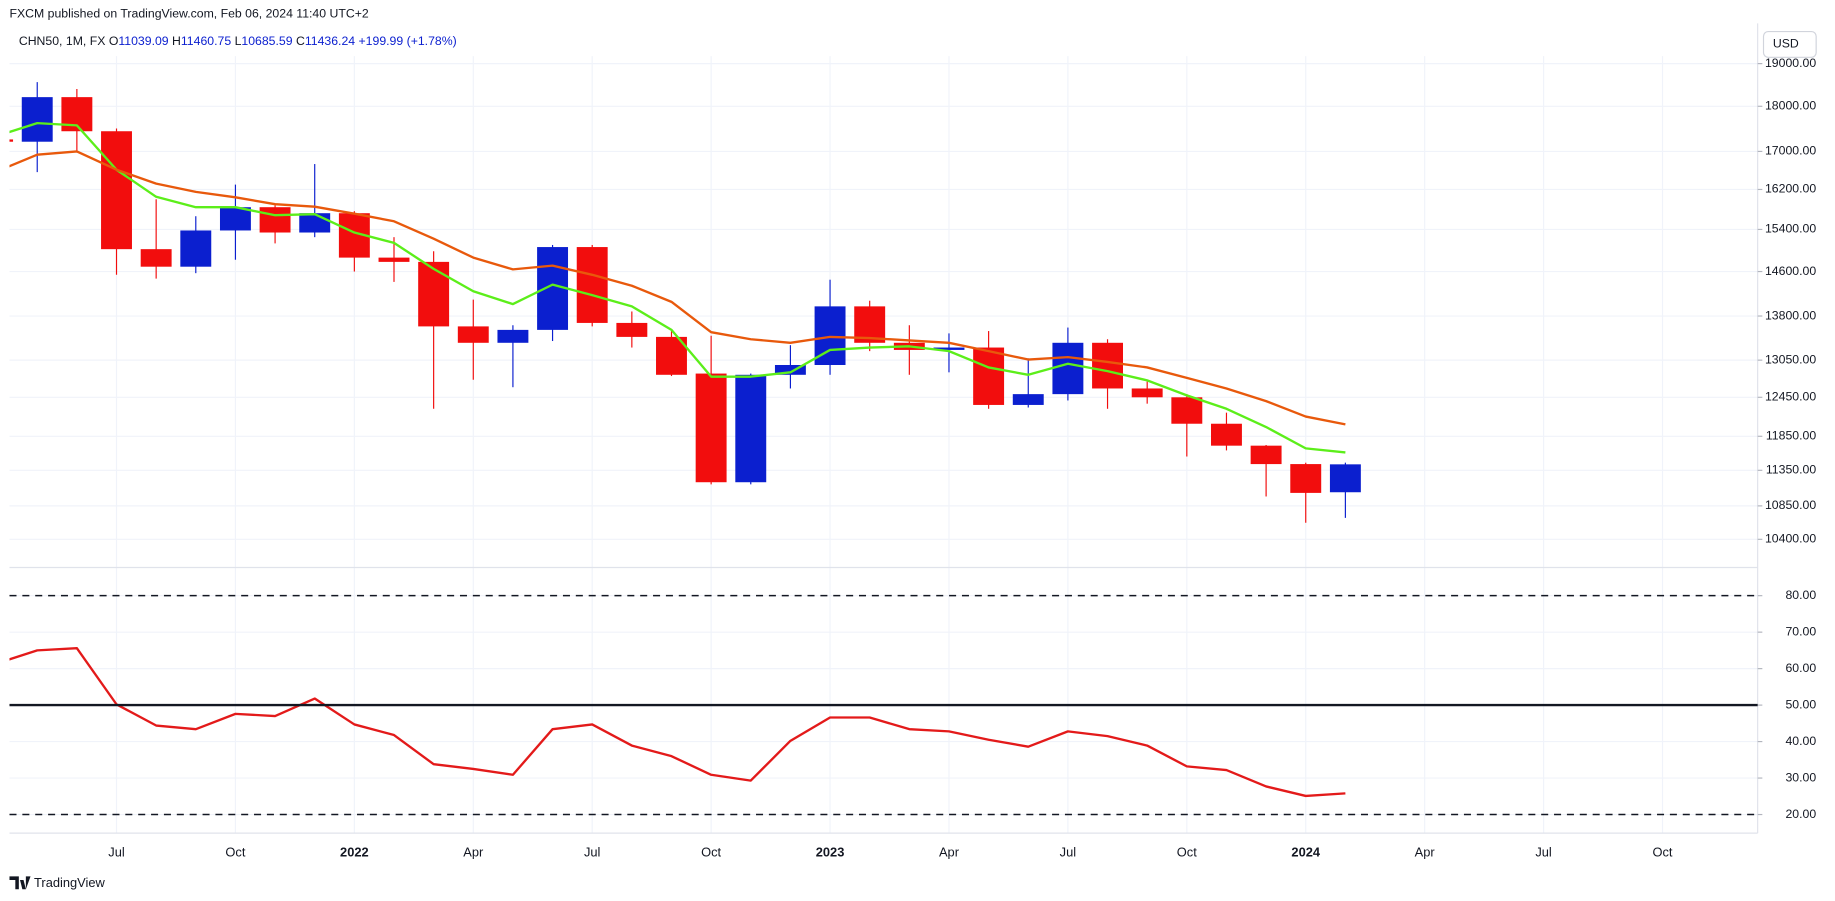  I want to click on y-tick-label: 12450.00, so click(1790, 397).